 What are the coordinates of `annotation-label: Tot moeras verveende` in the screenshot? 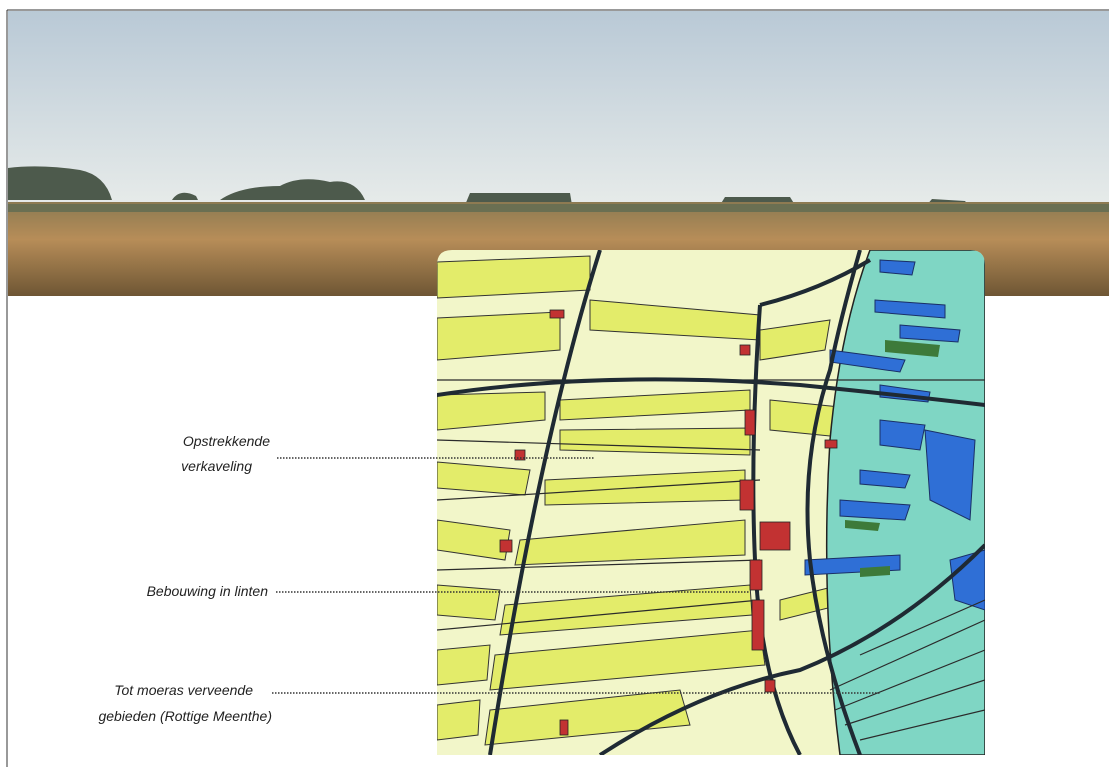 It's located at (183, 690).